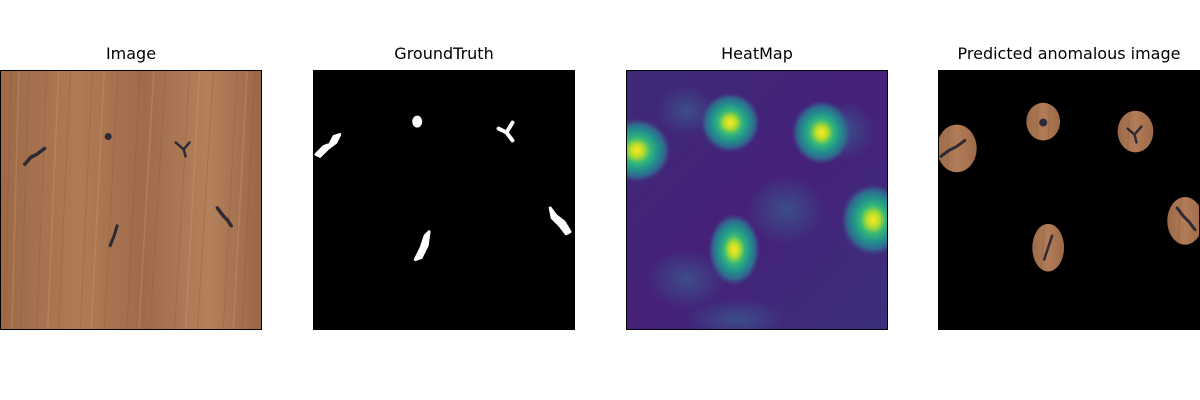 The height and width of the screenshot is (400, 1200). Describe the element at coordinates (757, 189) in the screenshot. I see `heatmap-hot-spots` at that location.